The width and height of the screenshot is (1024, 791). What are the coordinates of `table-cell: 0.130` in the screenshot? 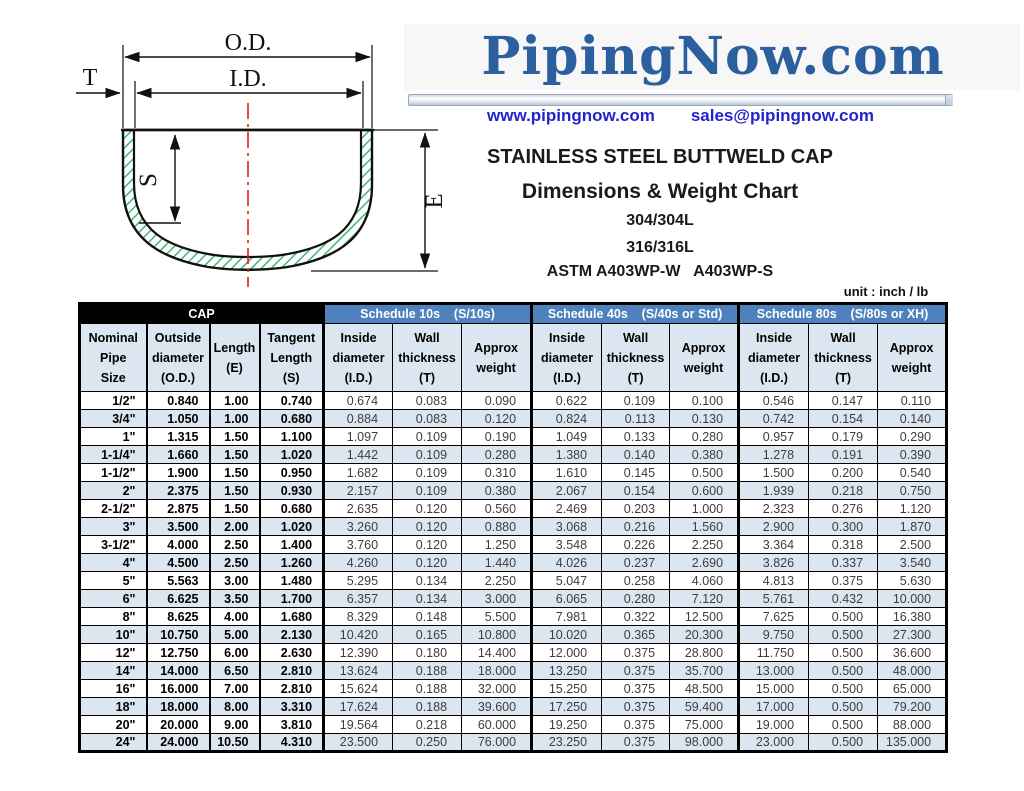 It's located at (704, 418).